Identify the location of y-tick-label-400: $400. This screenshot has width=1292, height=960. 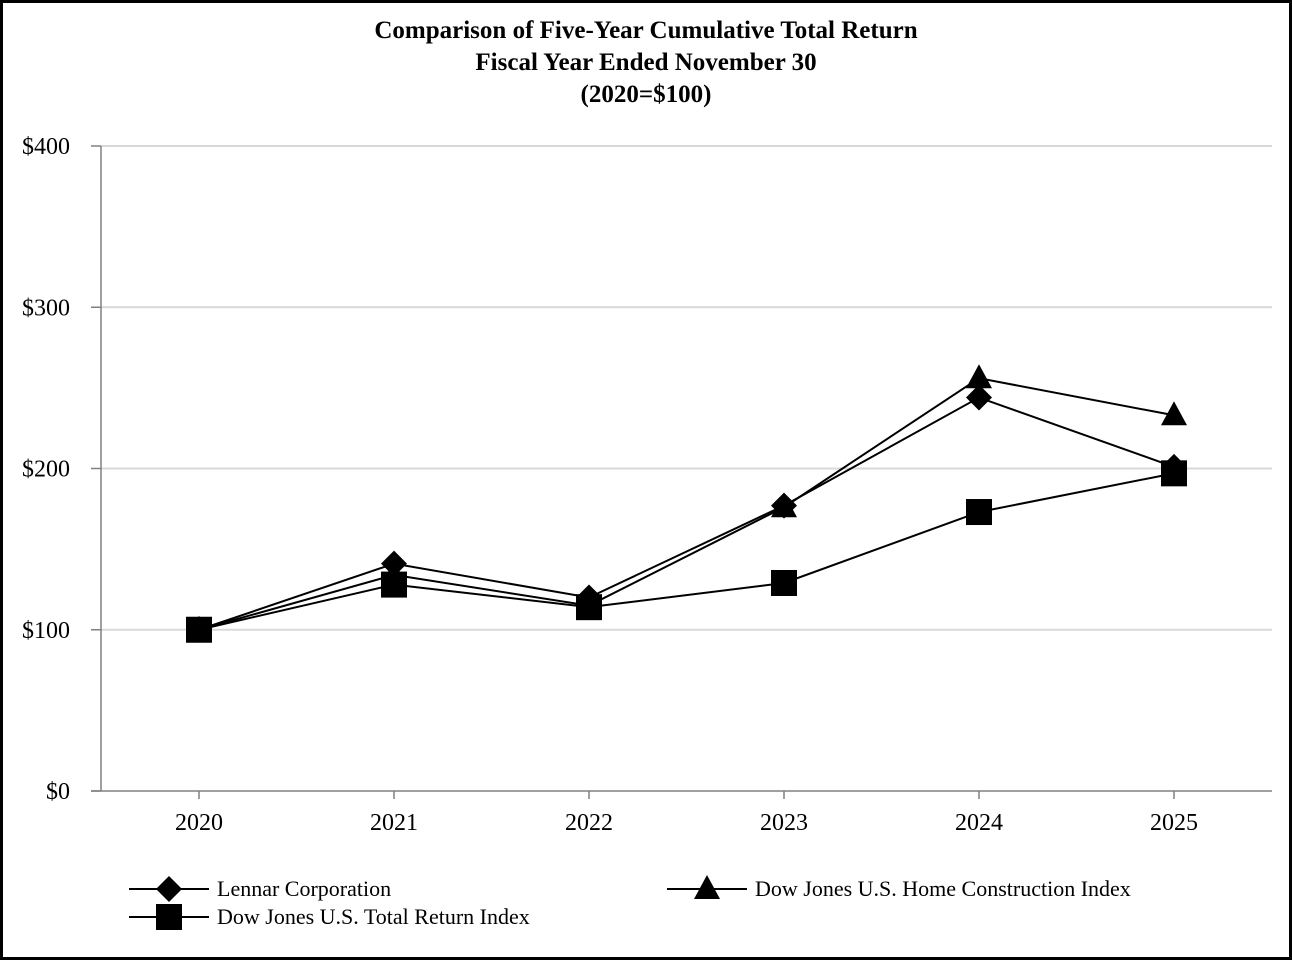
(46, 147).